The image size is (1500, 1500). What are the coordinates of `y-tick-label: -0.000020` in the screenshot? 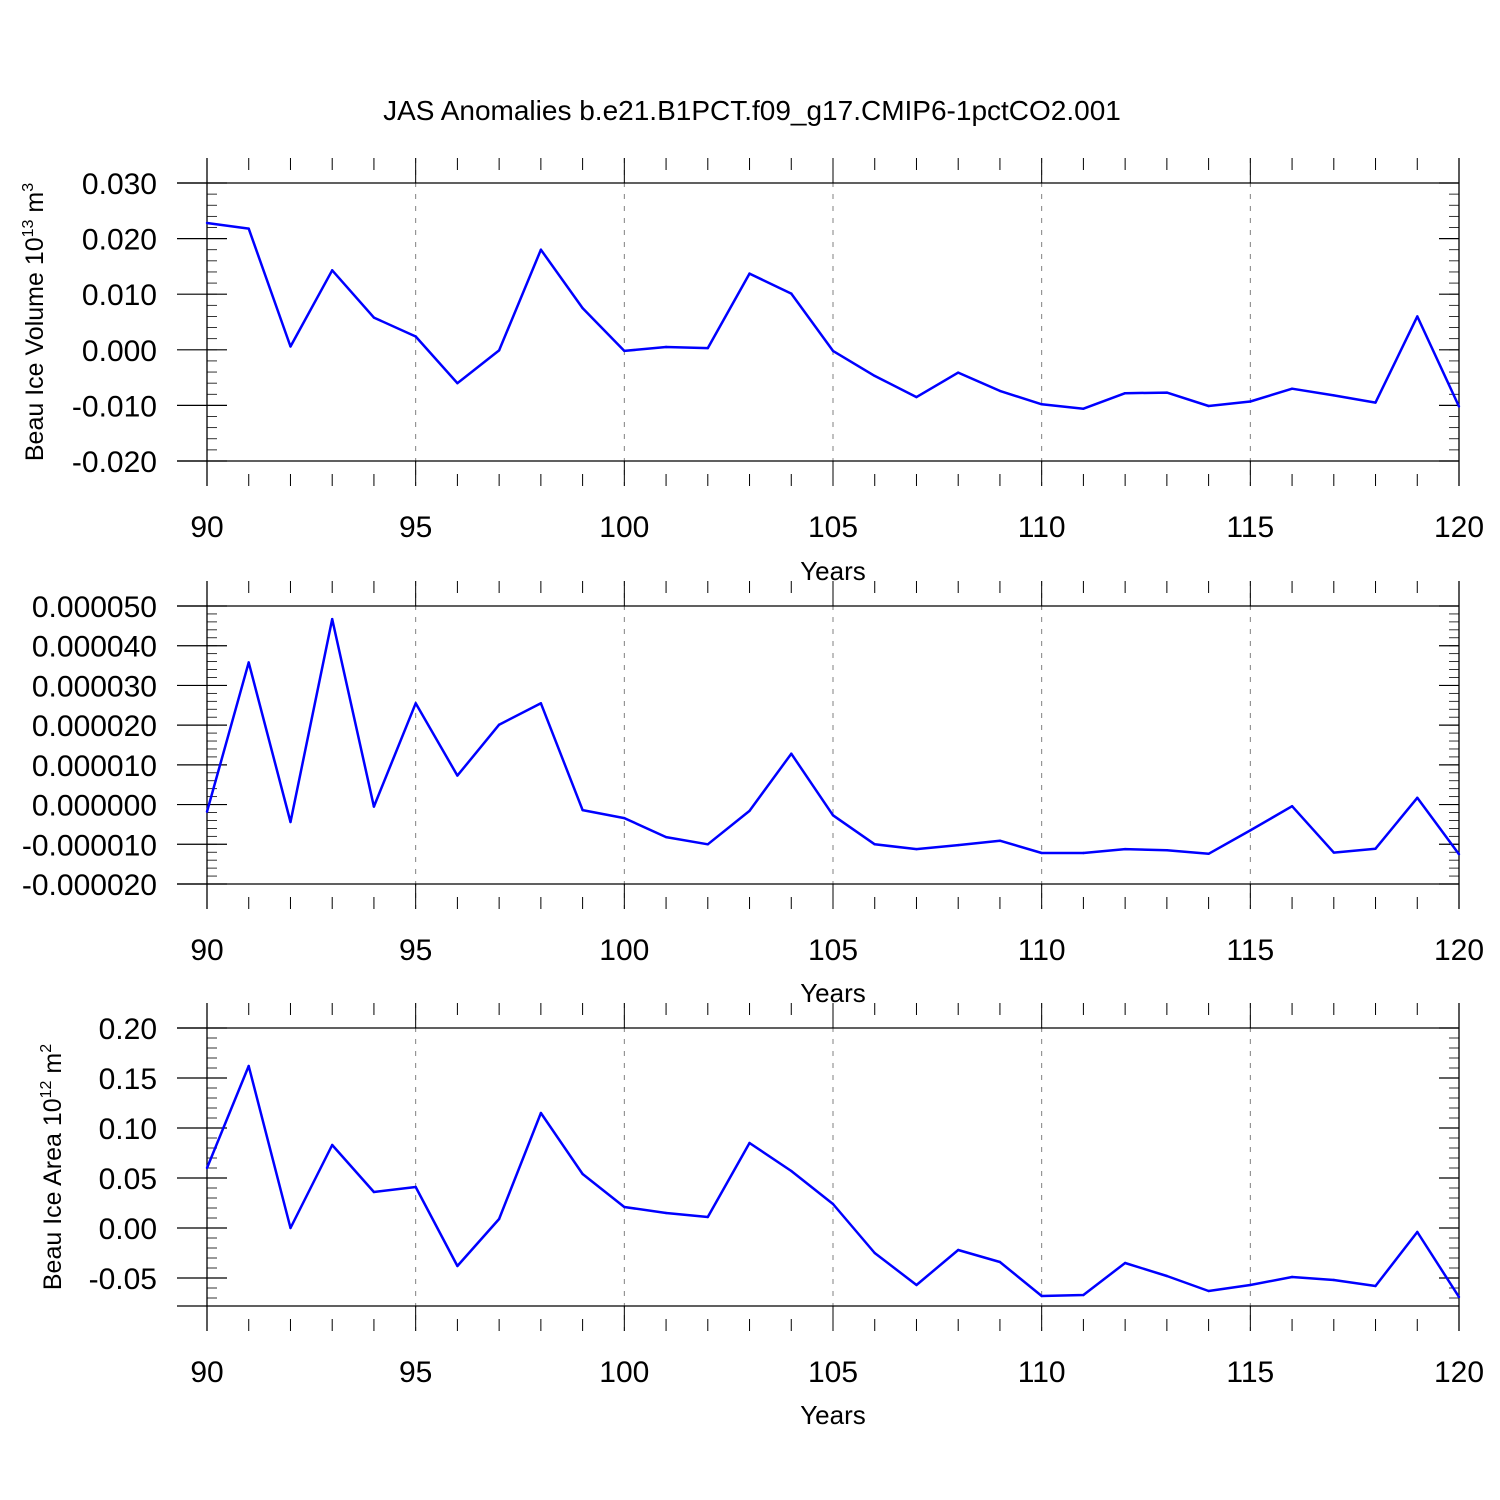 It's located at (89, 885).